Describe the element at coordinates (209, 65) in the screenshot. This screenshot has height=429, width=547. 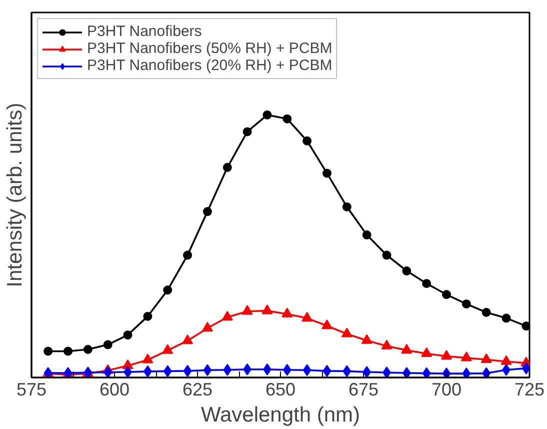
I see `legend-label: P3HT Nanofibers (20% RH) + PCBM` at that location.